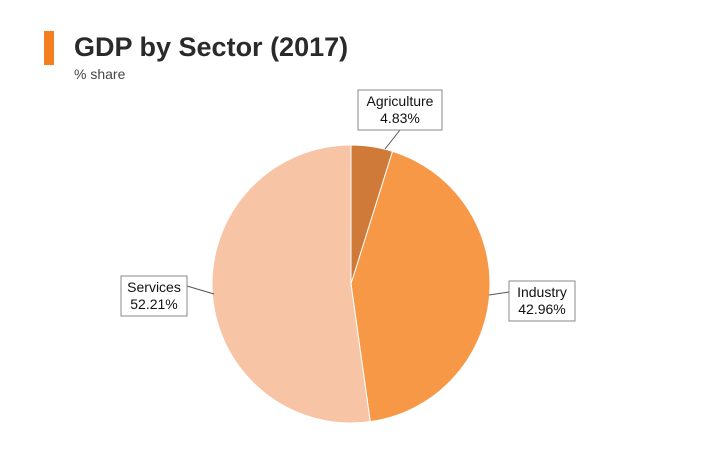 The width and height of the screenshot is (701, 451). I want to click on slice-label: Industry, so click(542, 292).